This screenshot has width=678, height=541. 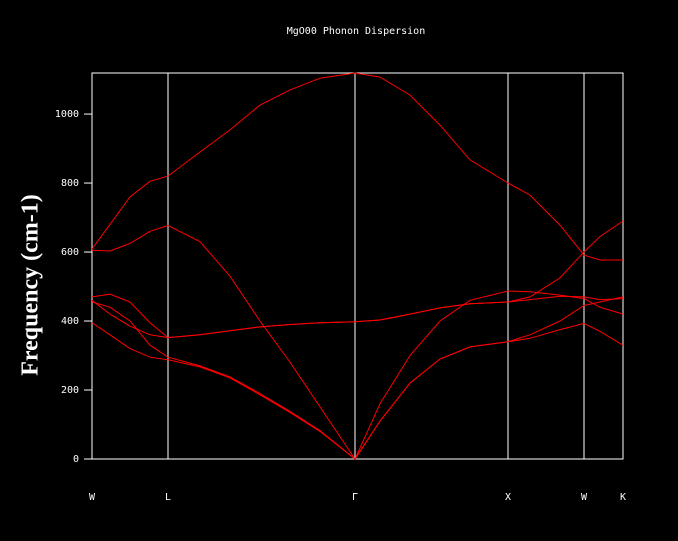 What do you see at coordinates (168, 497) in the screenshot?
I see `x-tick-label: L` at bounding box center [168, 497].